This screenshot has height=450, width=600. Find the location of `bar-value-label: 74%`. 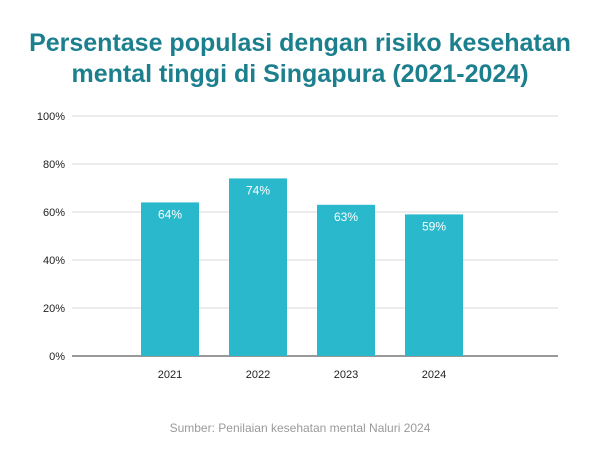

bar-value-label: 74% is located at coordinates (258, 190).